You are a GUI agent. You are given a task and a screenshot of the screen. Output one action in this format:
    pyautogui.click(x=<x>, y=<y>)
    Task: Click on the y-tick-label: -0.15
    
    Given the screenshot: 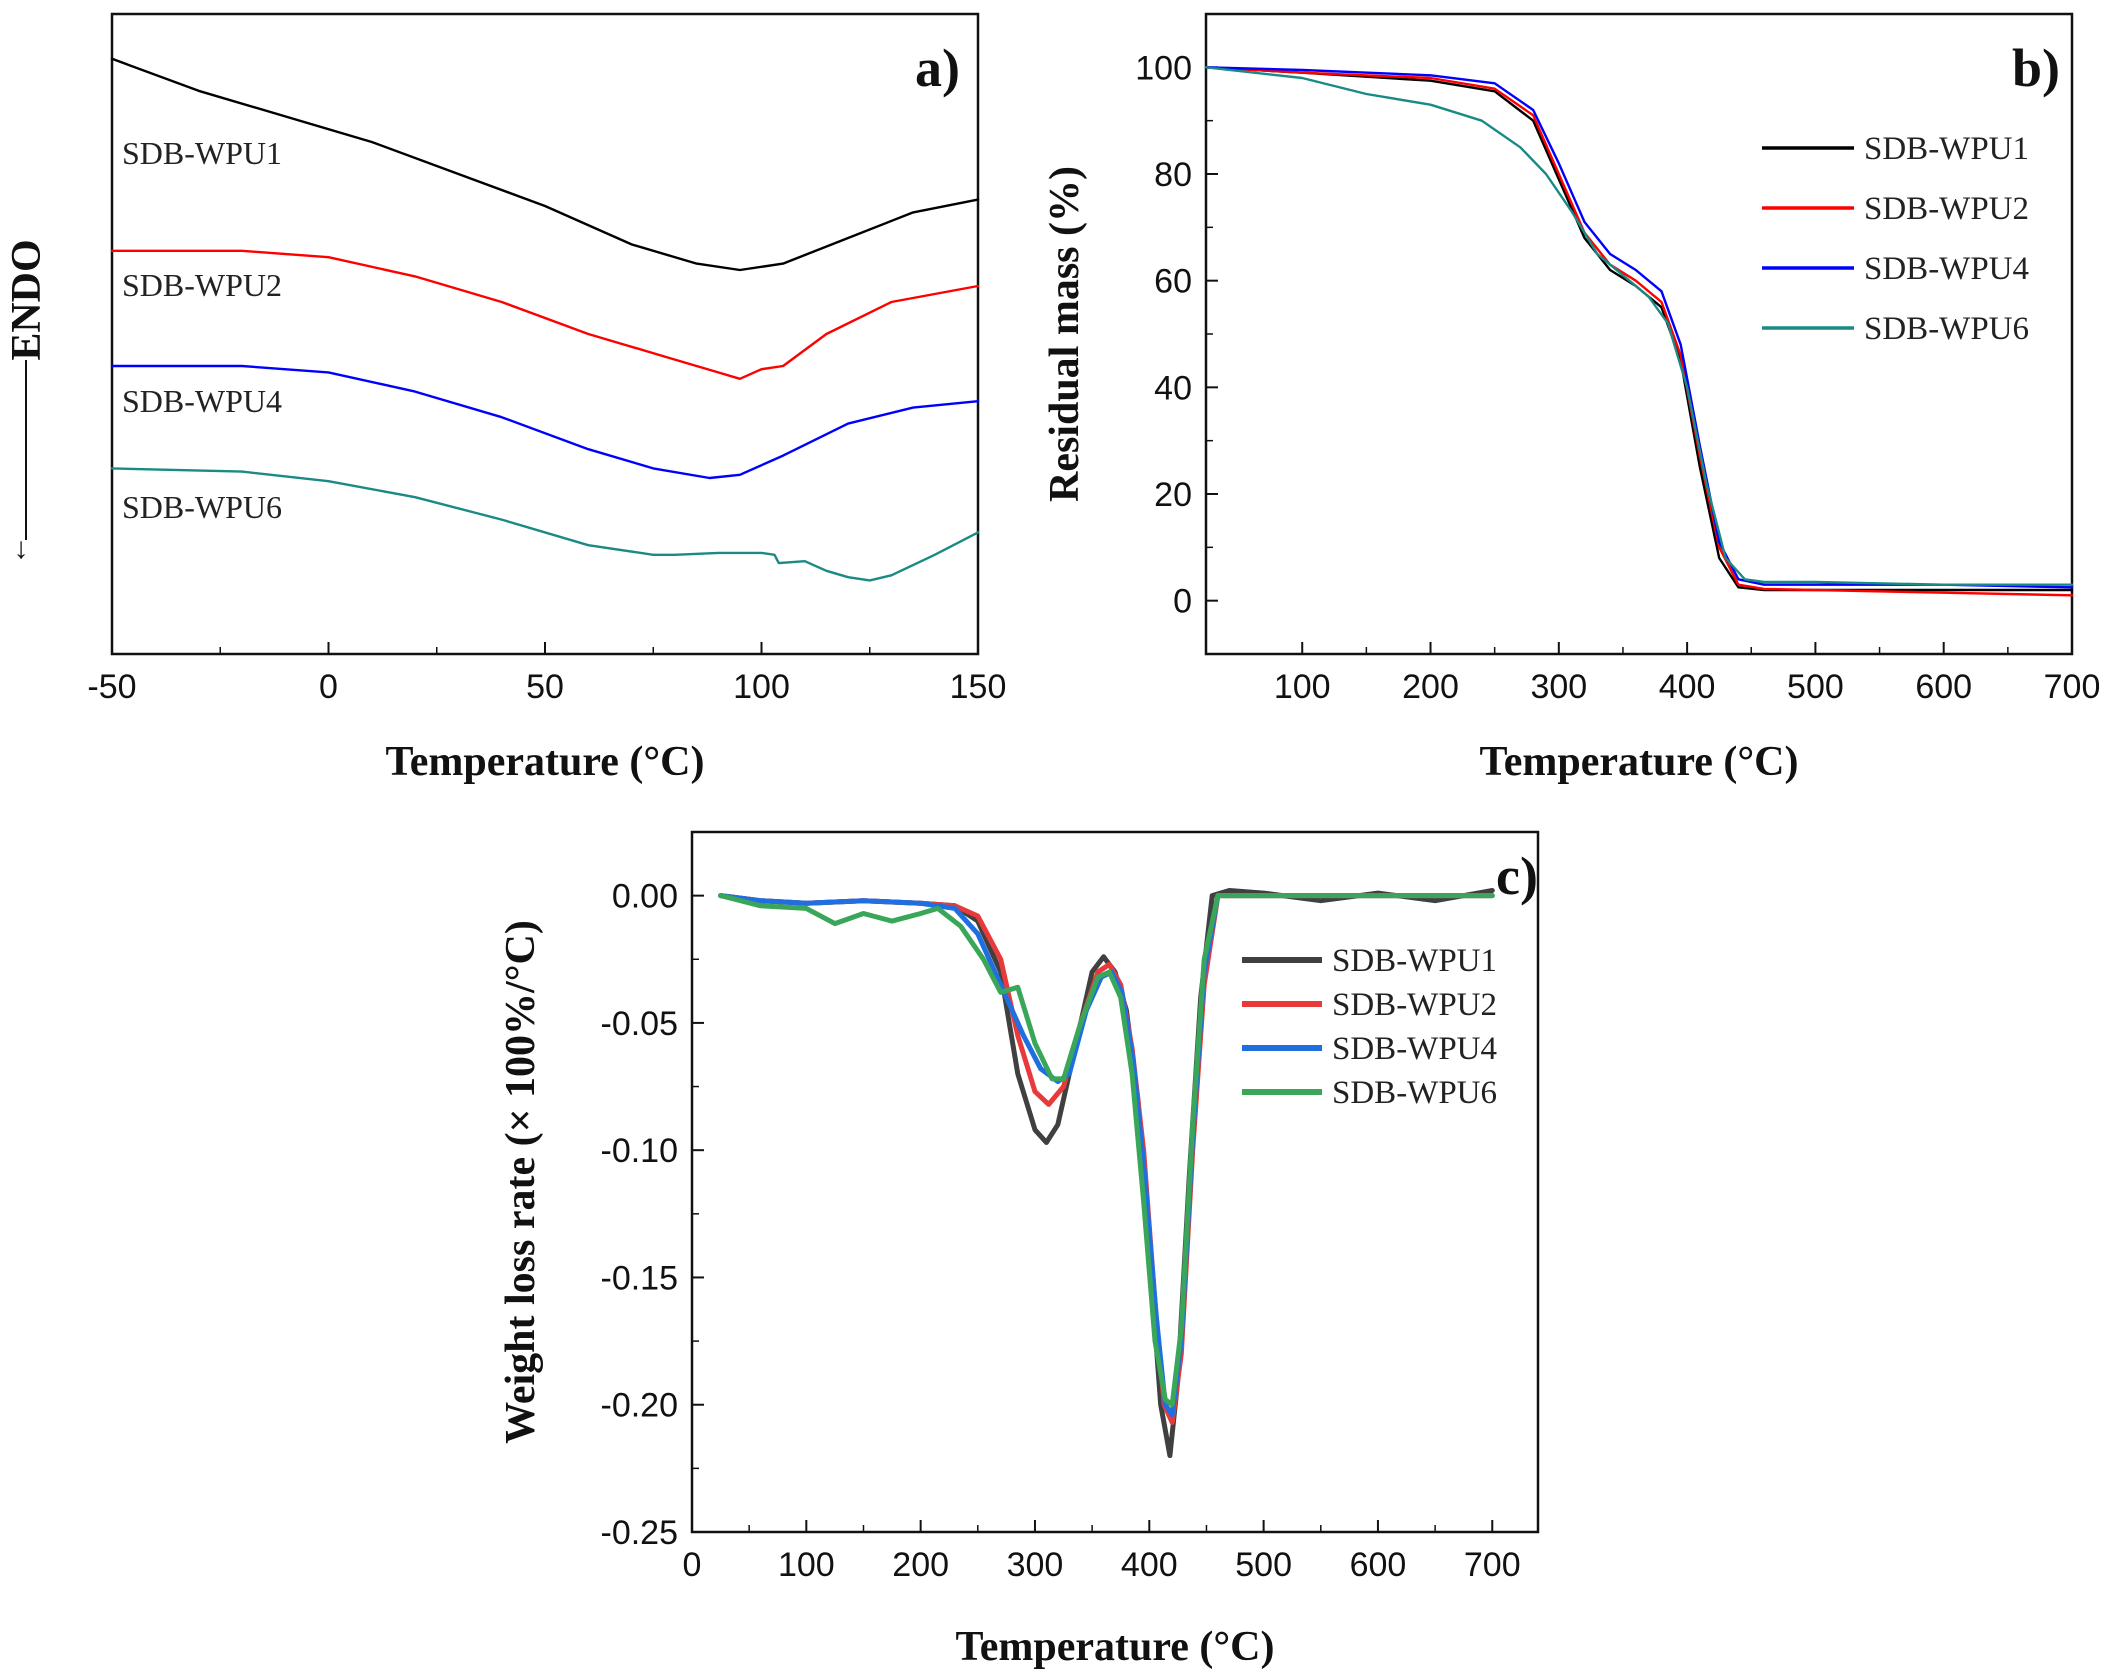 What is the action you would take?
    pyautogui.click(x=640, y=1278)
    